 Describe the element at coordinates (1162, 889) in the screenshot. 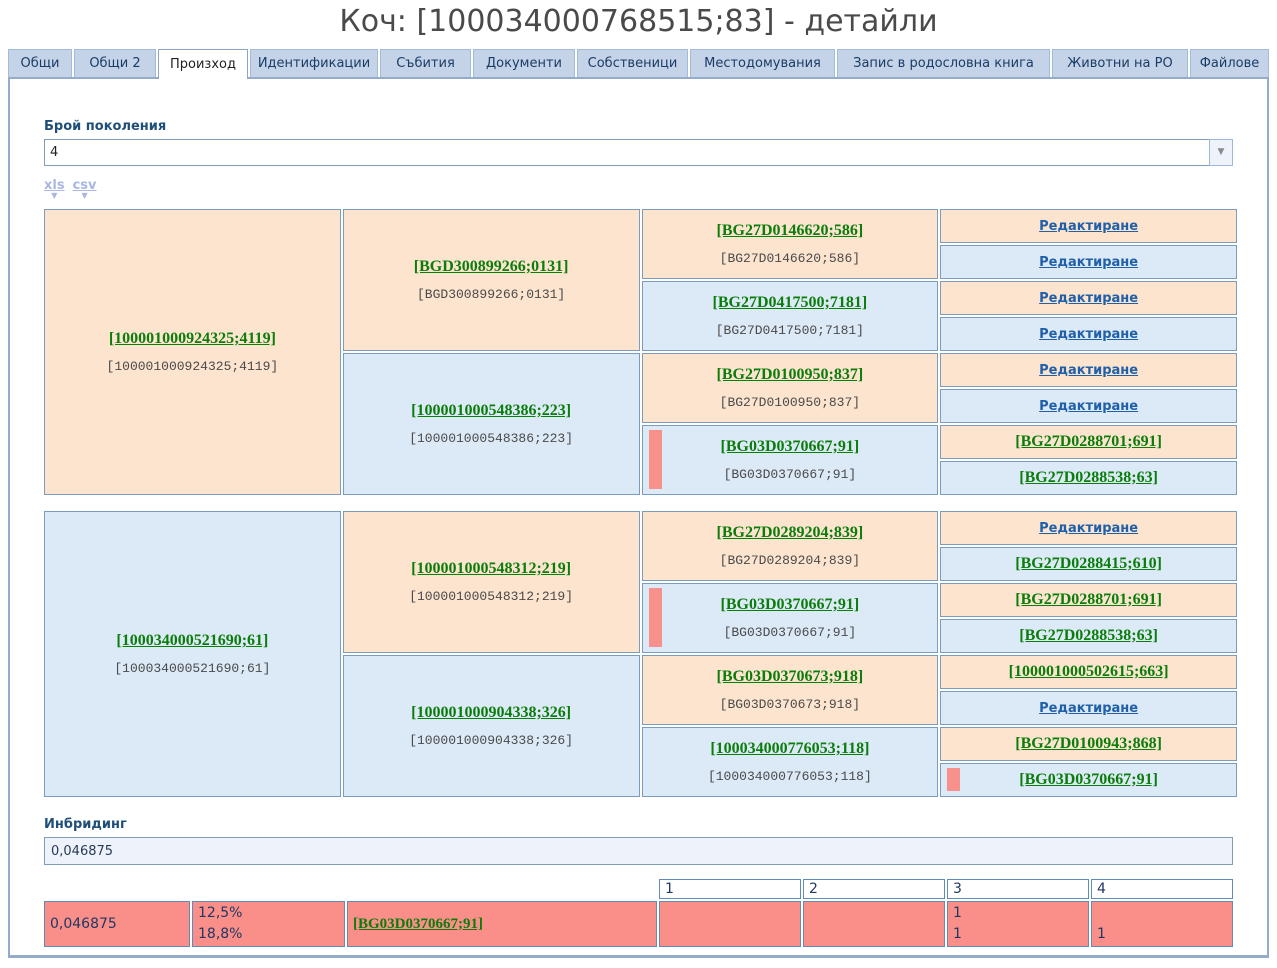

I see `generation-column-header: 4` at that location.